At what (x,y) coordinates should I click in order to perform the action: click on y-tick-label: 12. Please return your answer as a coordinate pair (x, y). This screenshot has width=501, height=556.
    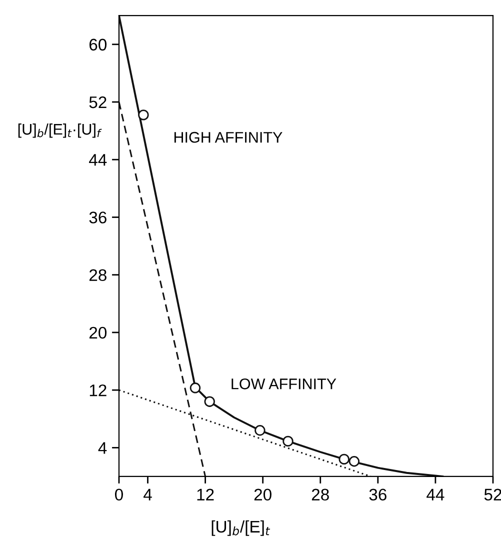
    Looking at the image, I should click on (98, 390).